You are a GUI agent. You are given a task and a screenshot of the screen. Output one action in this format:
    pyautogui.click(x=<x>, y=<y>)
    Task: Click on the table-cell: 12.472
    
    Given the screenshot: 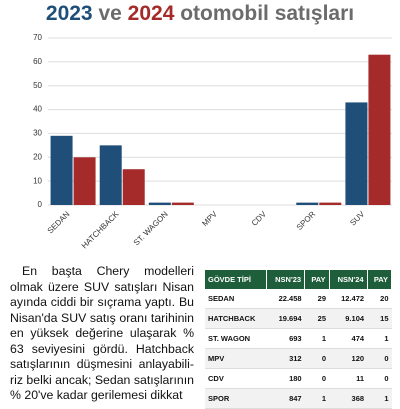 What is the action you would take?
    pyautogui.click(x=348, y=299)
    